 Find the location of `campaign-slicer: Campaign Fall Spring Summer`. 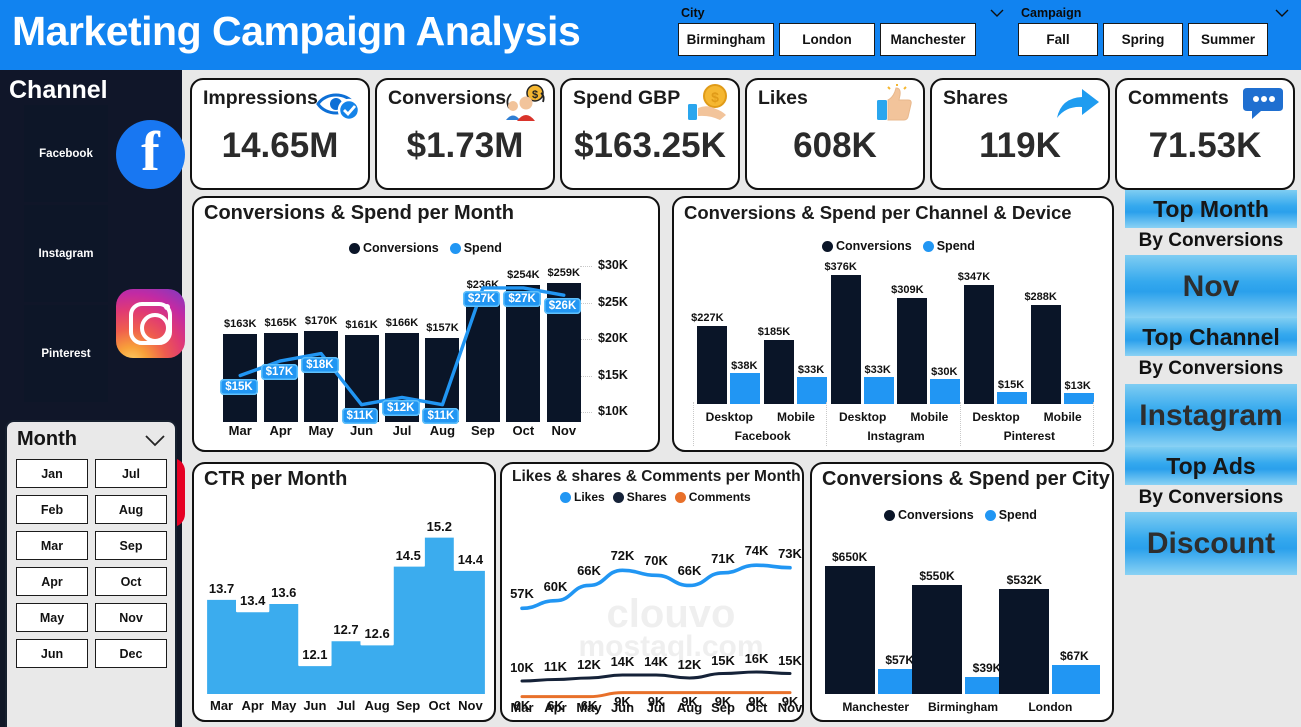

campaign-slicer: Campaign Fall Spring Summer is located at coordinates (1155, 31).